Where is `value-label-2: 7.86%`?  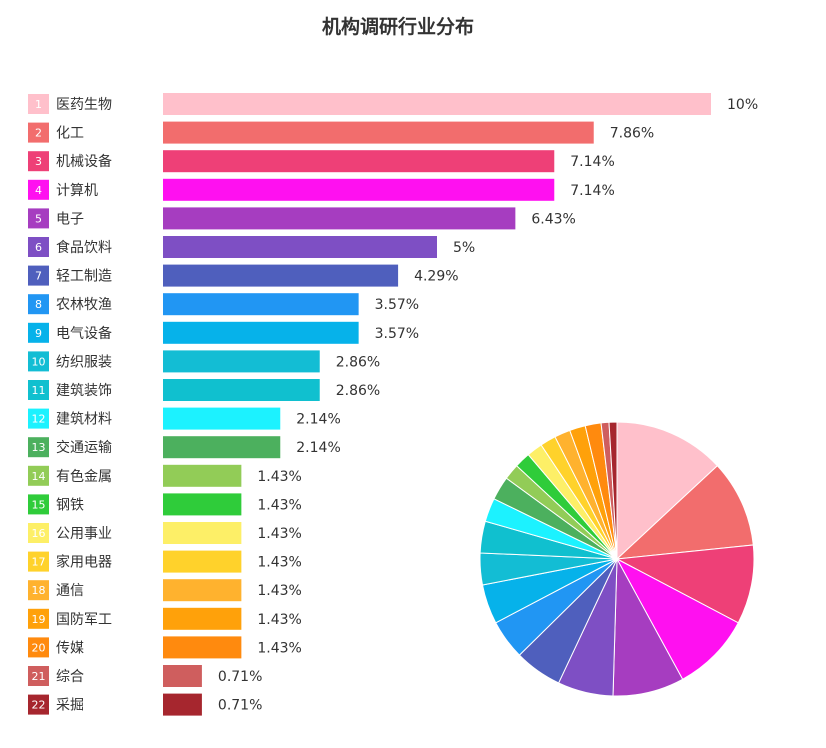 value-label-2: 7.86% is located at coordinates (632, 134).